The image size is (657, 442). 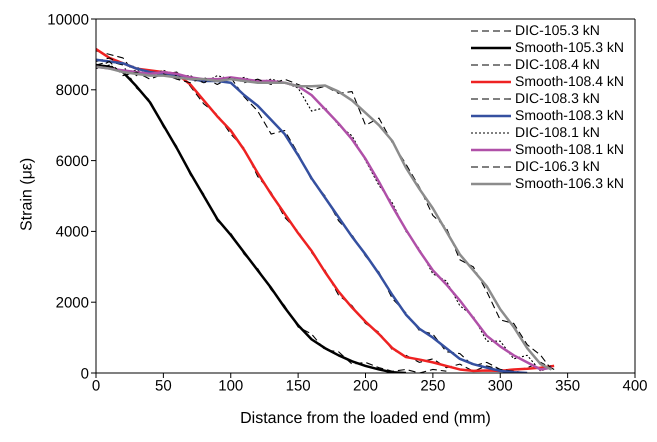 What do you see at coordinates (567, 386) in the screenshot?
I see `x-tick-label: 350` at bounding box center [567, 386].